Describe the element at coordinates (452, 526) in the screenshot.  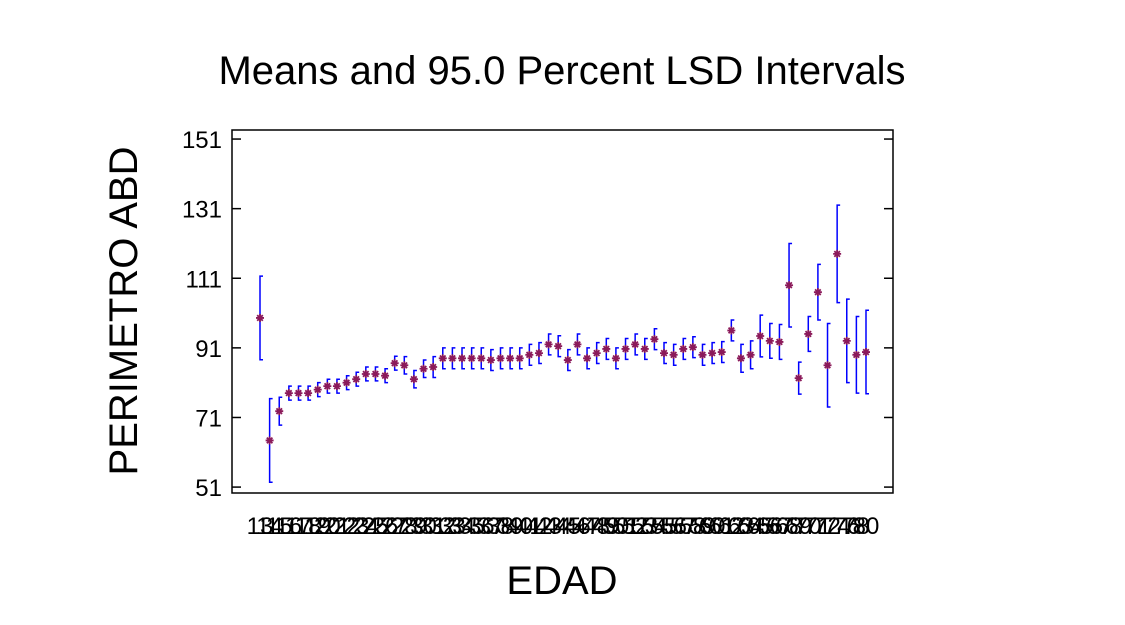
I see `x-tick-label: 33` at that location.